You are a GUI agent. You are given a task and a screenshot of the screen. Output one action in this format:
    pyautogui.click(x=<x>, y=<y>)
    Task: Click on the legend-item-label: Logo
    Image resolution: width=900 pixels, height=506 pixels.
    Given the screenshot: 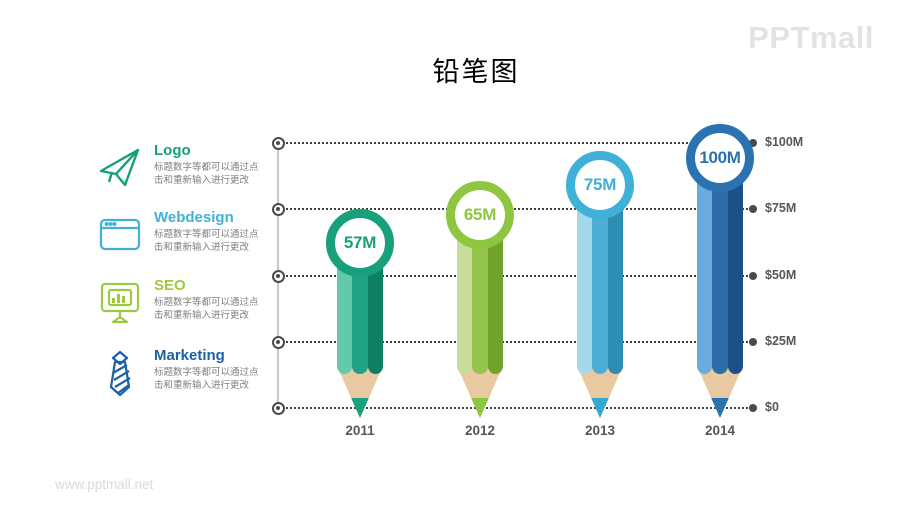 What is the action you would take?
    pyautogui.click(x=172, y=150)
    